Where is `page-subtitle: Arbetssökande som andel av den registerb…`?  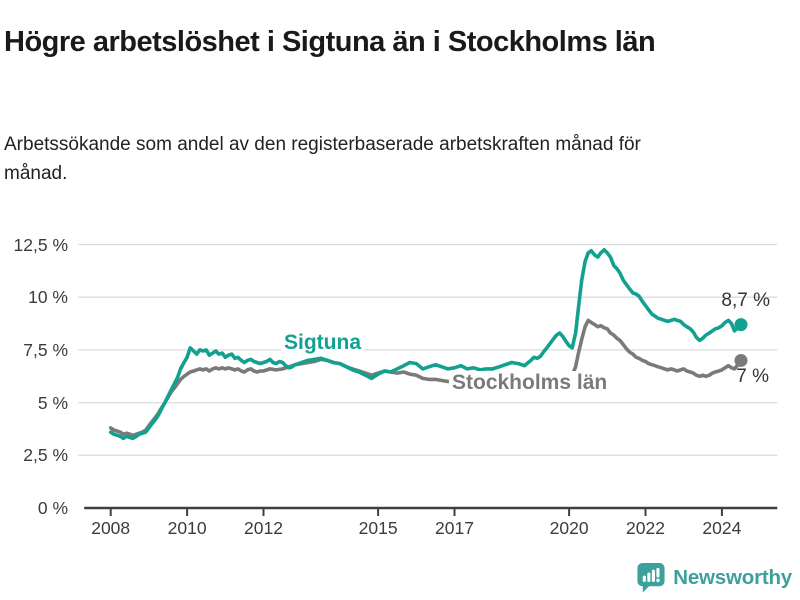
page-subtitle: Arbetssökande som andel av den registerb… is located at coordinates (322, 159).